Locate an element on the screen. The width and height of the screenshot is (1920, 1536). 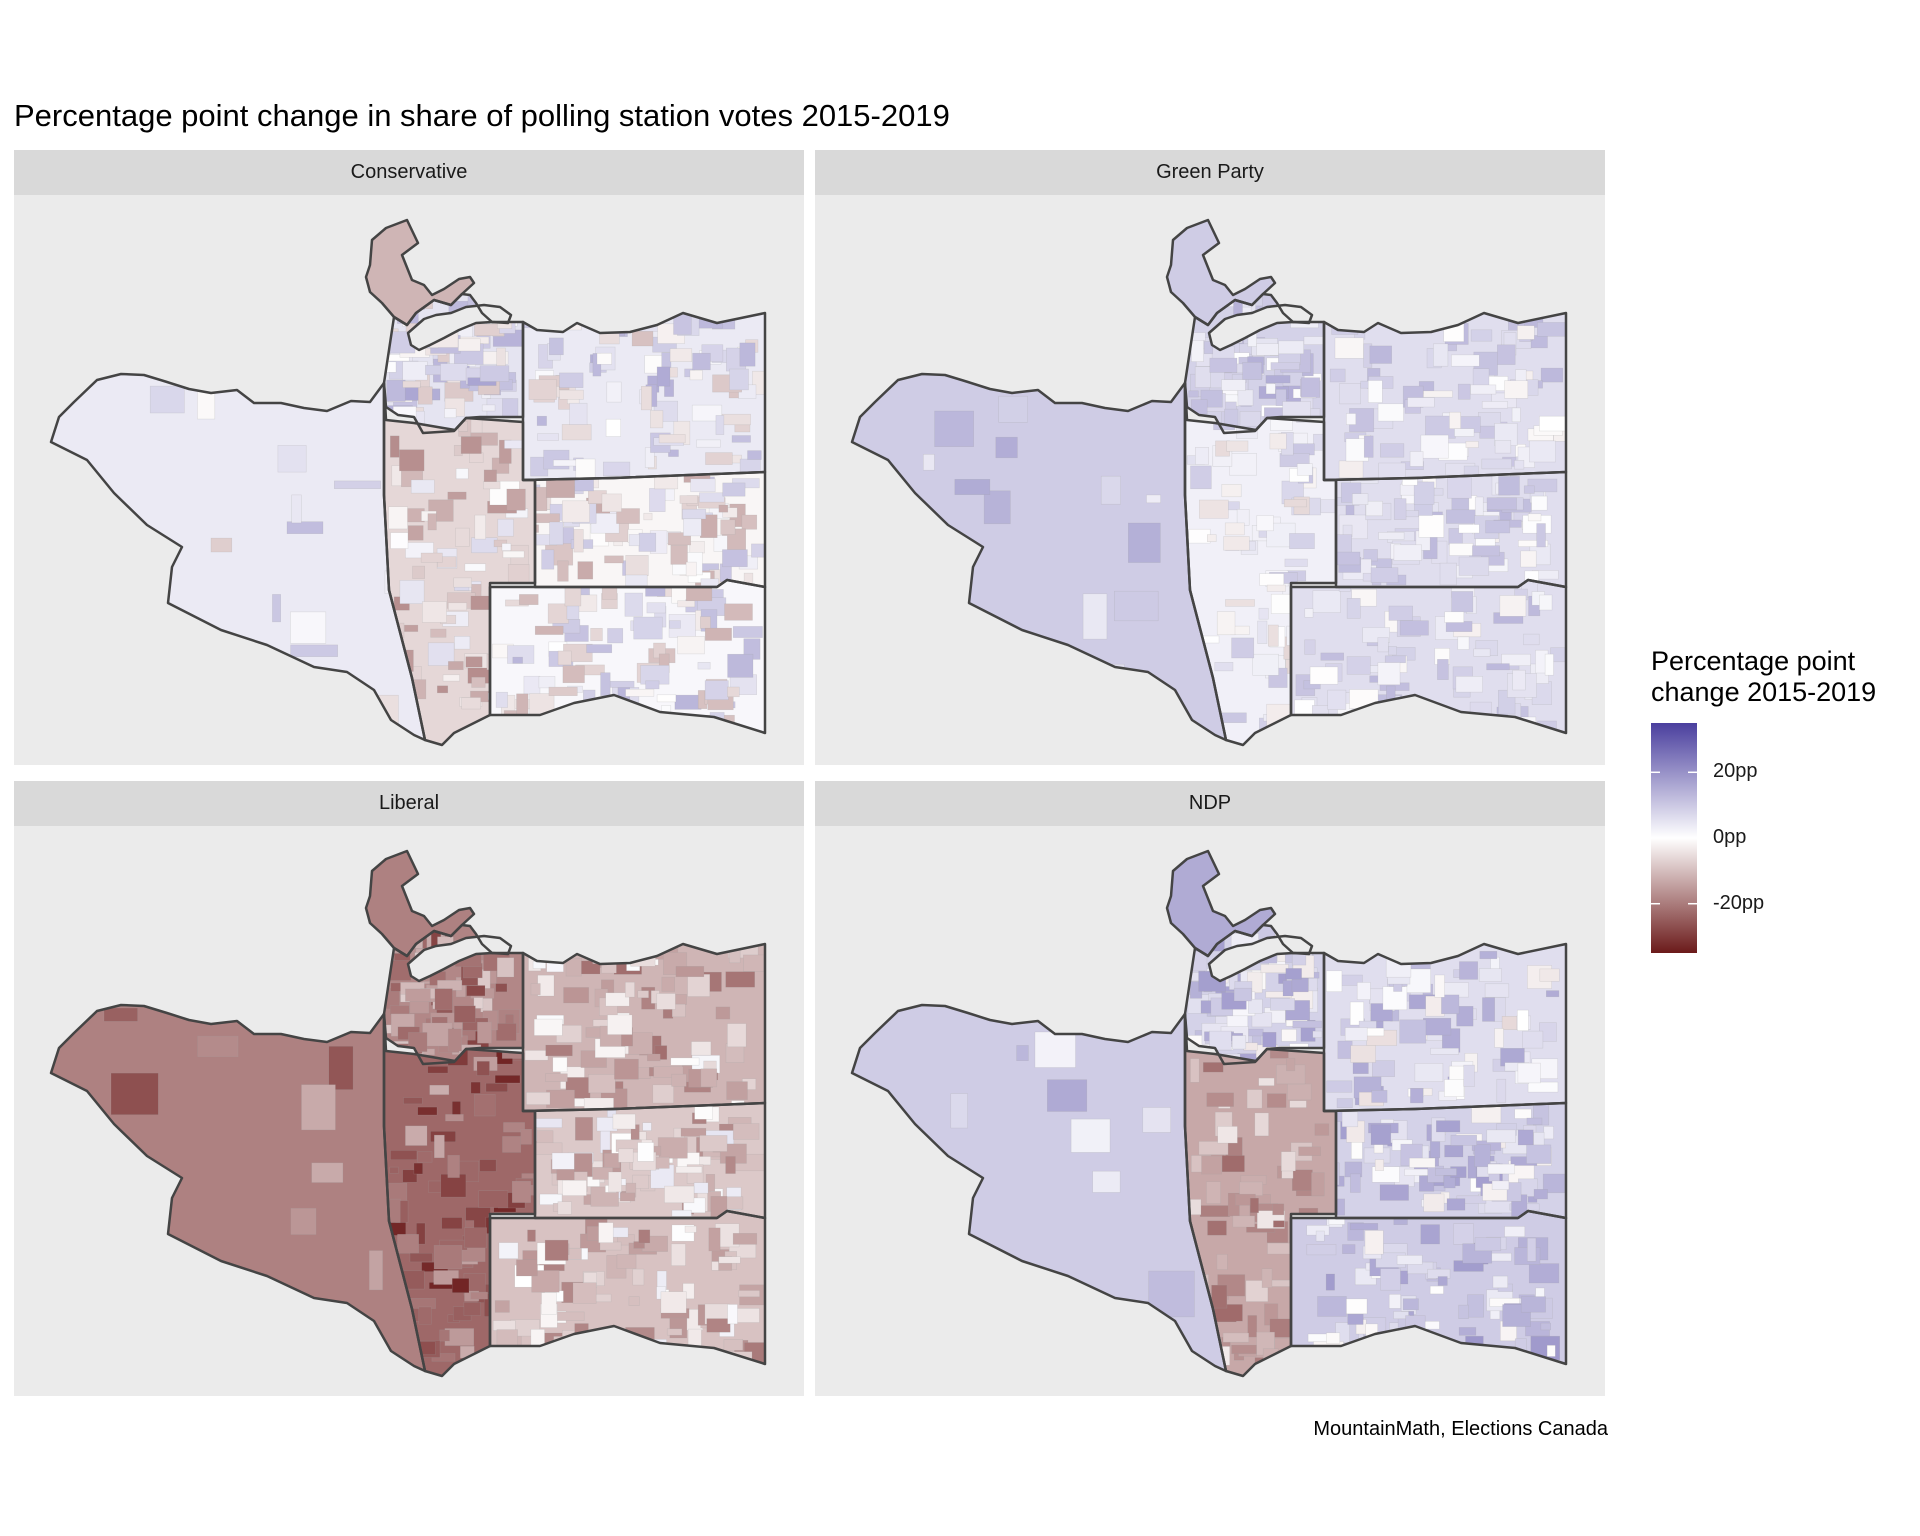
riding-vancouver-kingsway is located at coordinates (1445, 1160).